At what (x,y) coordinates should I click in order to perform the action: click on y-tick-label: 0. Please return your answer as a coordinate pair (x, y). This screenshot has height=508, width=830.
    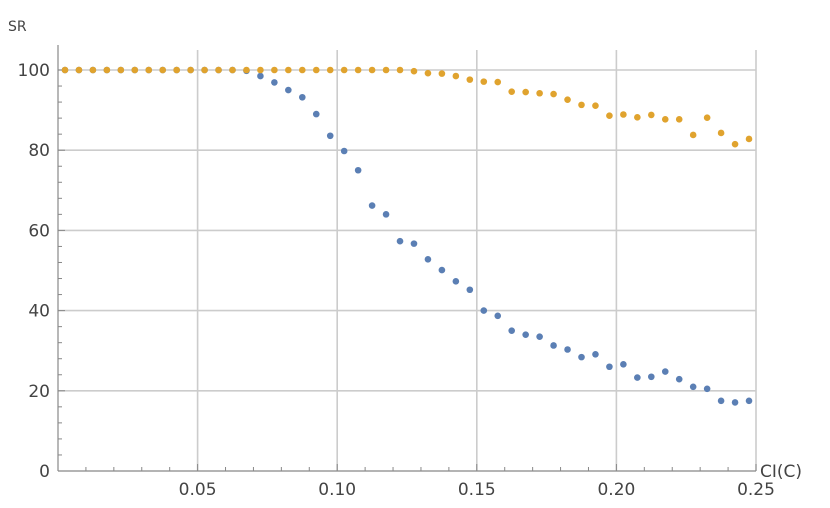
    Looking at the image, I should click on (44, 472).